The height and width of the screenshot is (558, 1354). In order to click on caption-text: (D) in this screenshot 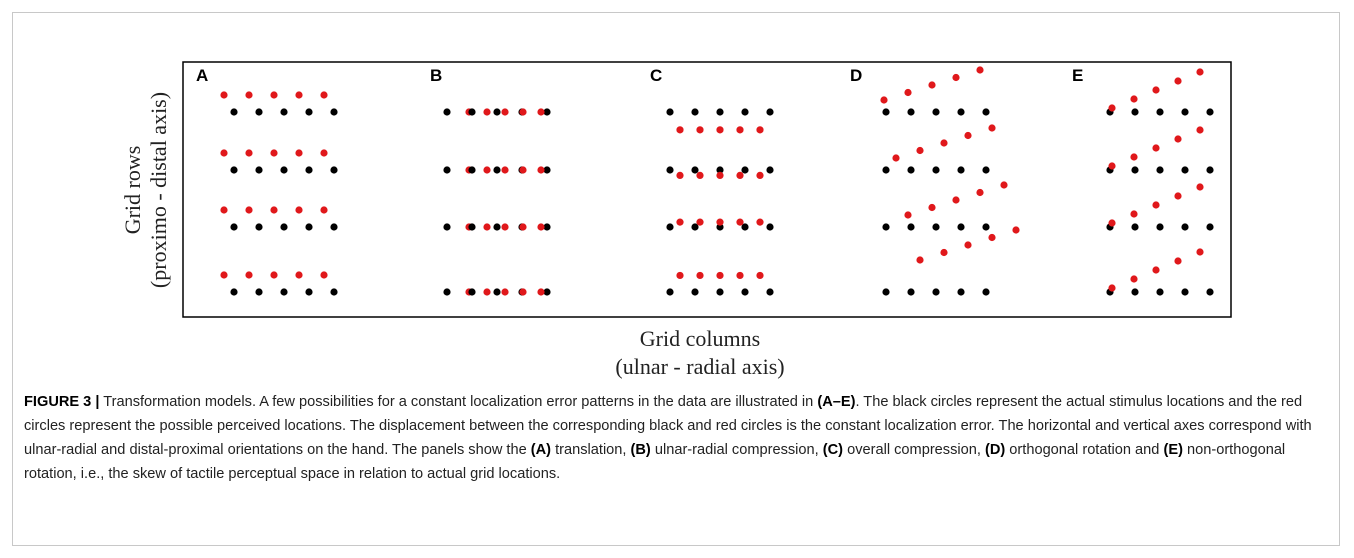, I will do `click(995, 450)`.